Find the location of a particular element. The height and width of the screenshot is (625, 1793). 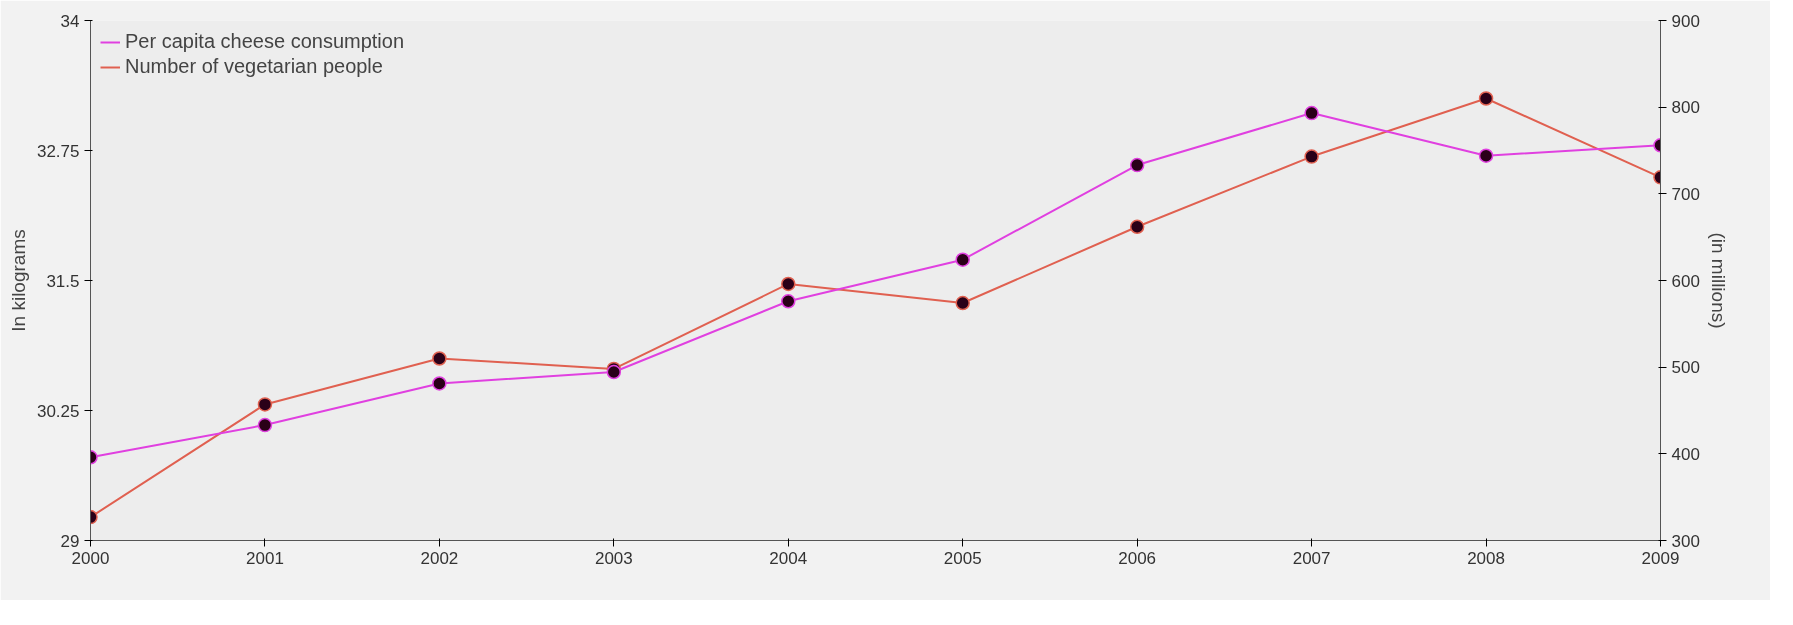

x-tick-label: 2008 is located at coordinates (1486, 558).